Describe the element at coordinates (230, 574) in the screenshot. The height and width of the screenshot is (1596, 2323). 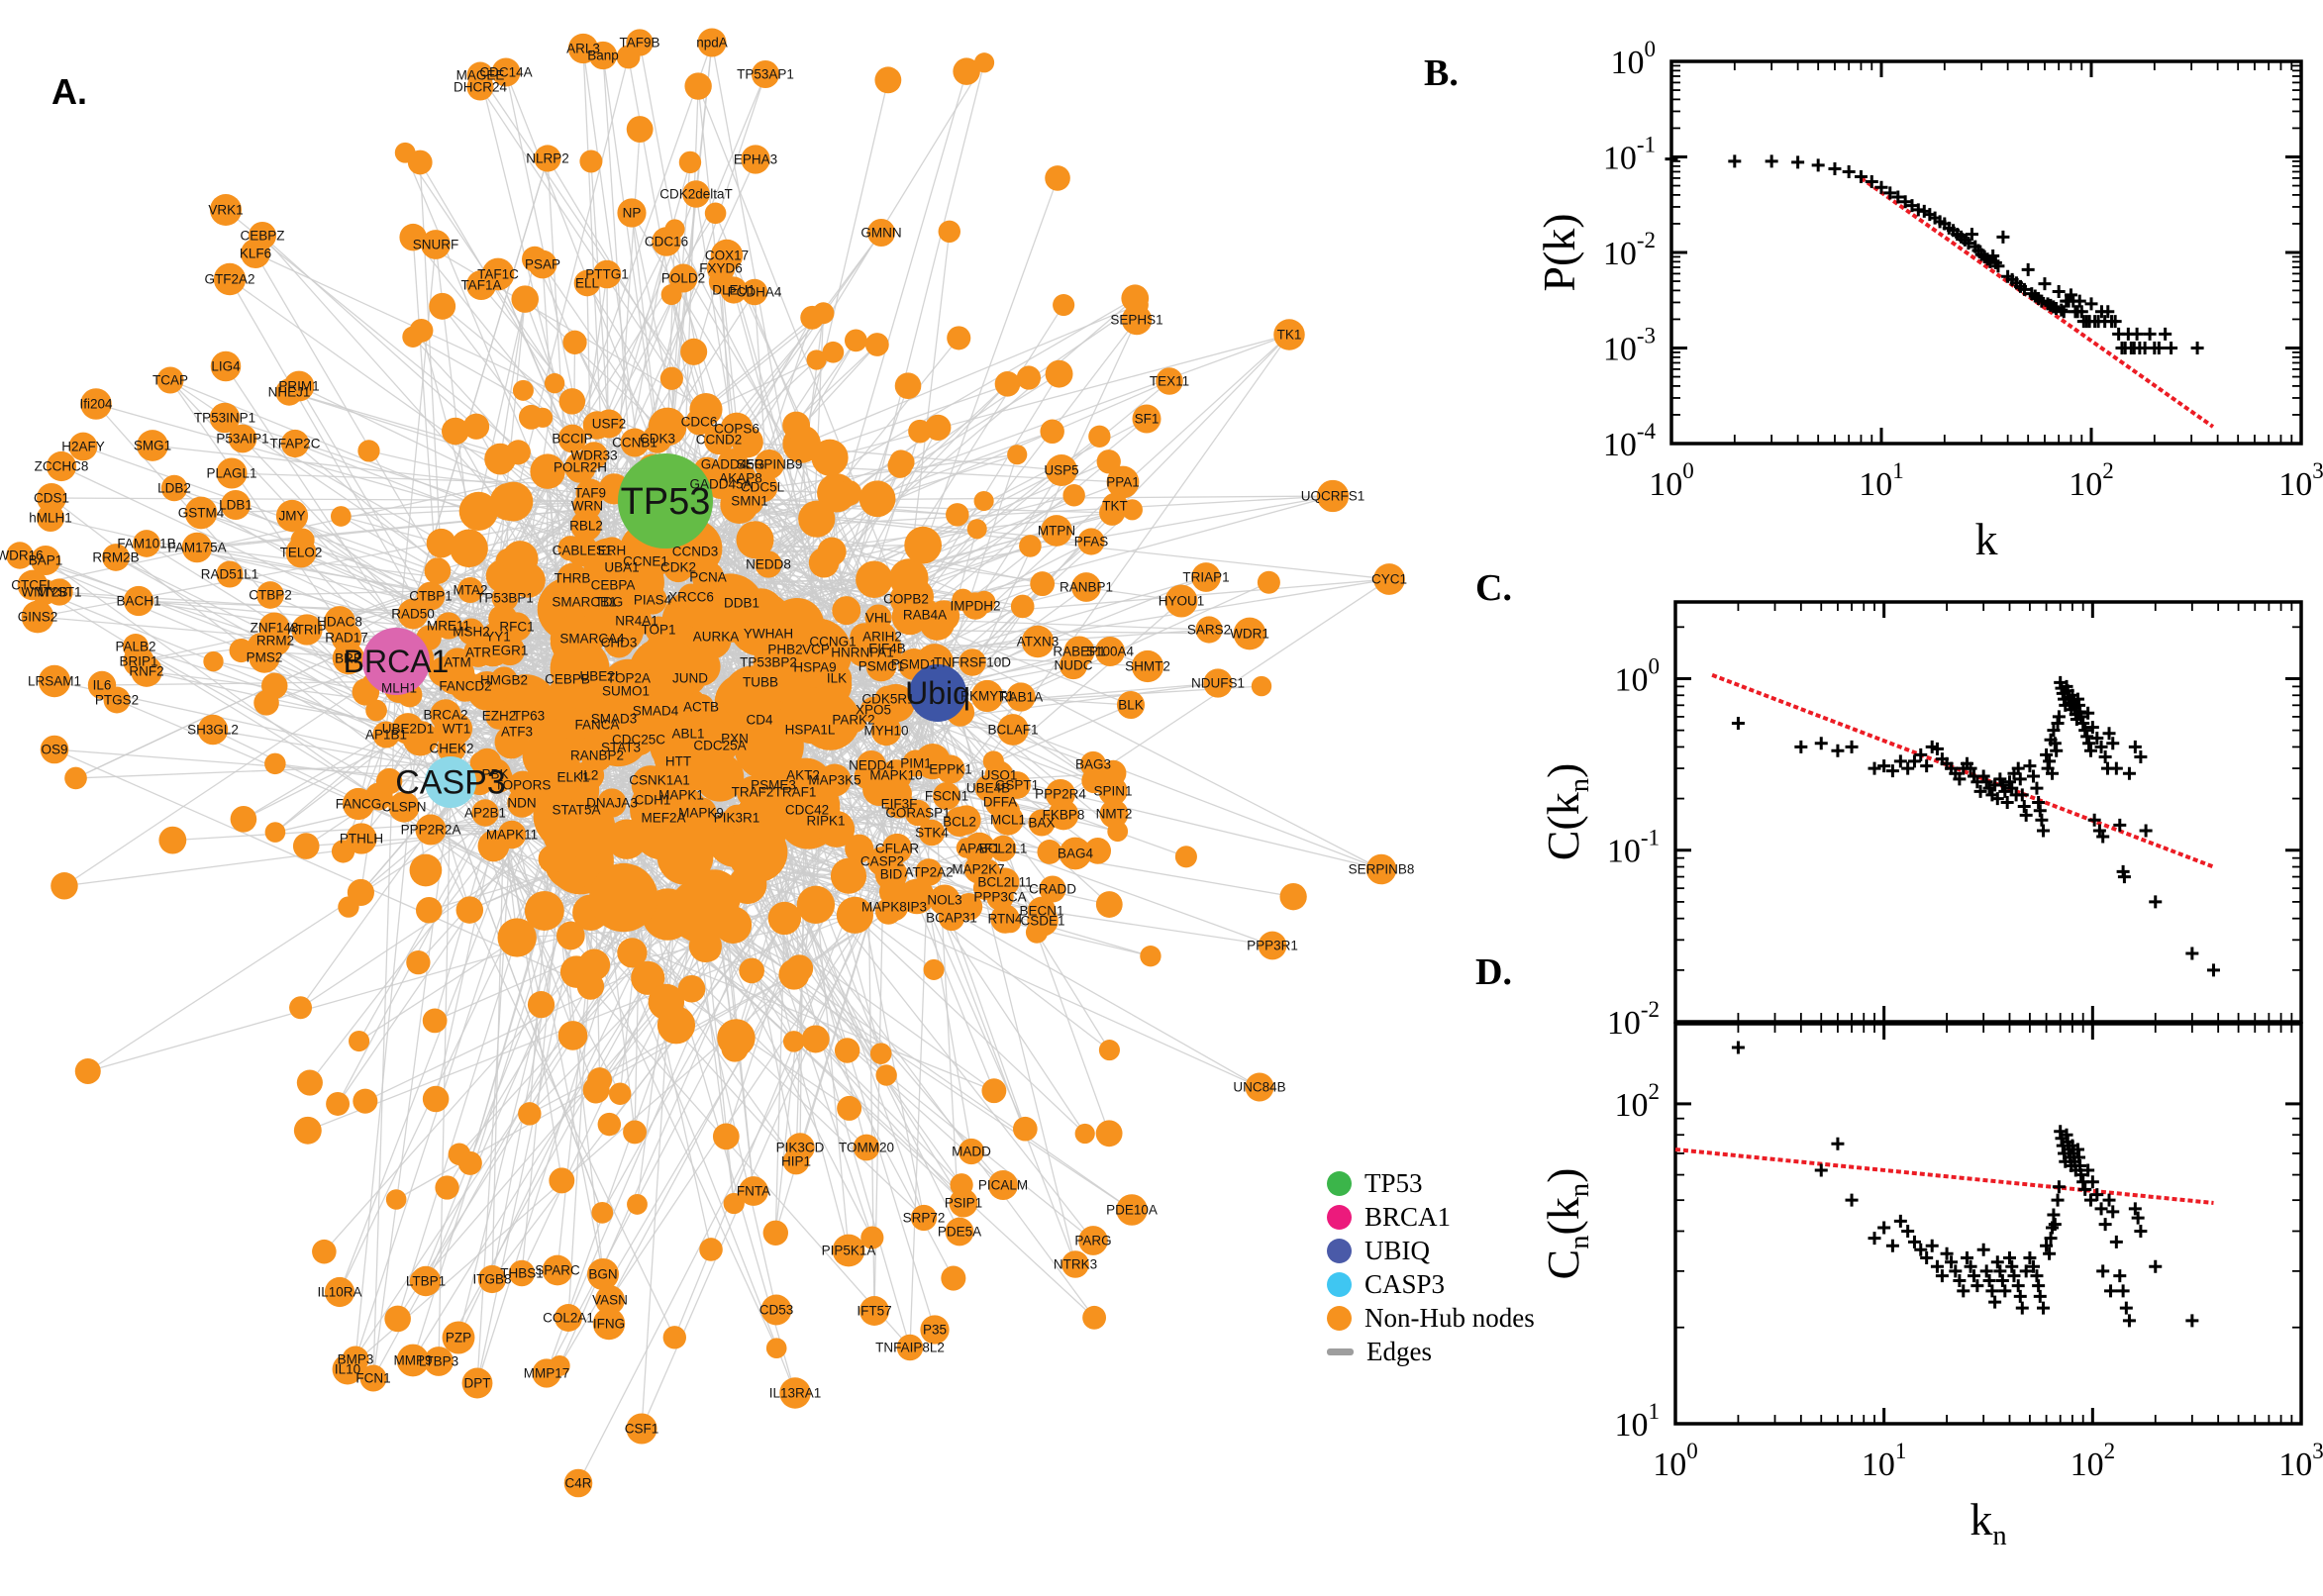
I see `network-node-label: RAD51L1` at that location.